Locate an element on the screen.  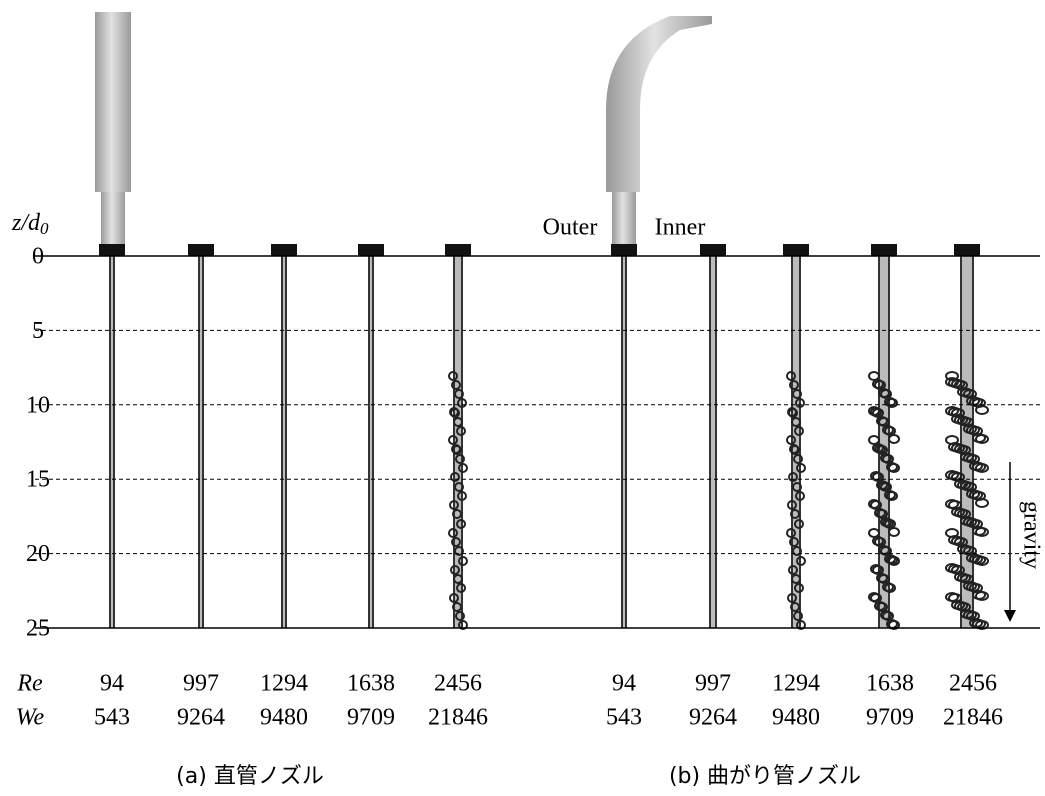
y-tick-label: 15 is located at coordinates (38, 480).